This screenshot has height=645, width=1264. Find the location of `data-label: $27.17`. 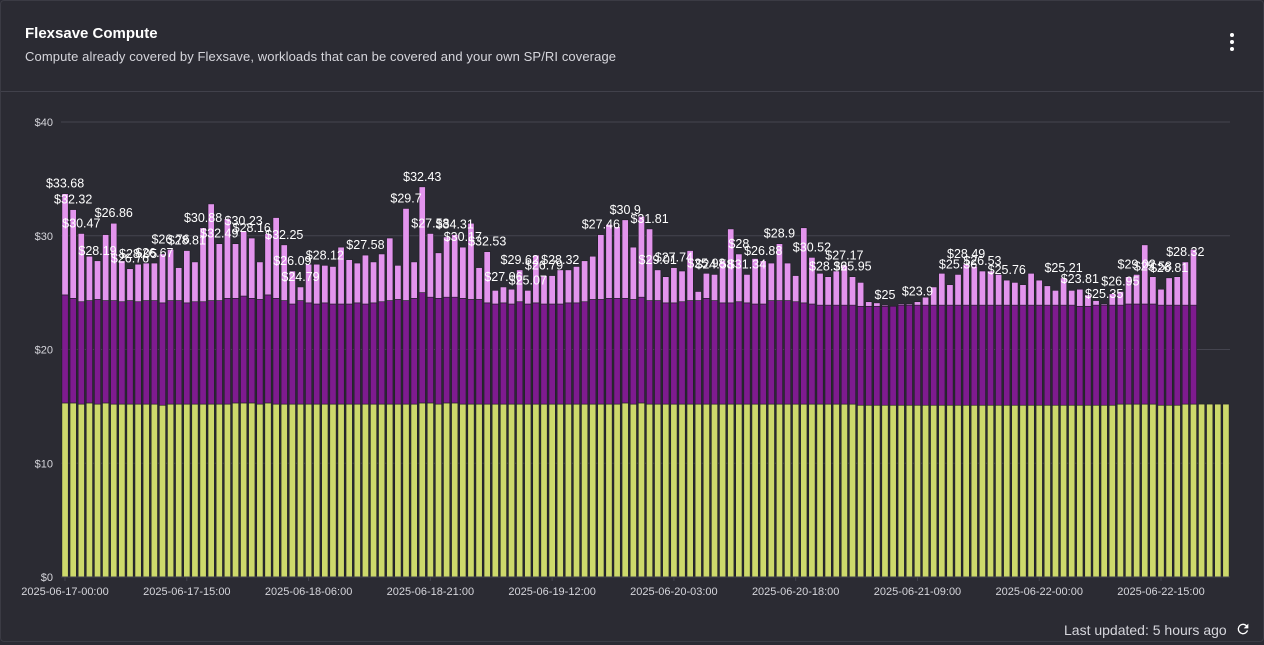

data-label: $27.17 is located at coordinates (844, 255).